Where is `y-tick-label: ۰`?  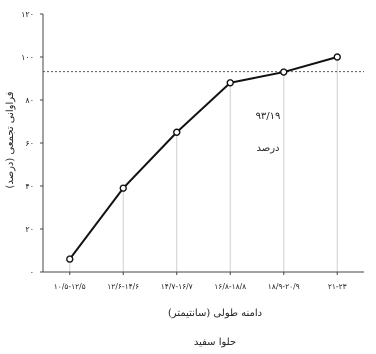
y-tick-label: ۰ is located at coordinates (32, 272).